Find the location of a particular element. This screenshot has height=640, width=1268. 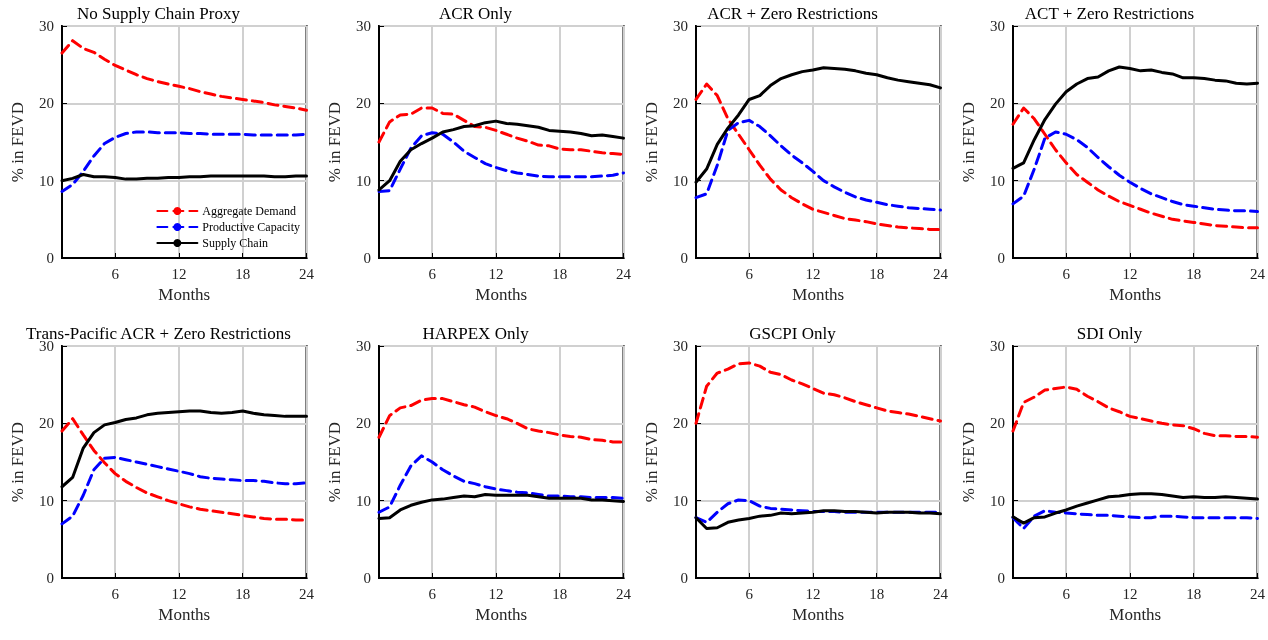

chart-title: No Supply Chain Proxy is located at coordinates (159, 13).